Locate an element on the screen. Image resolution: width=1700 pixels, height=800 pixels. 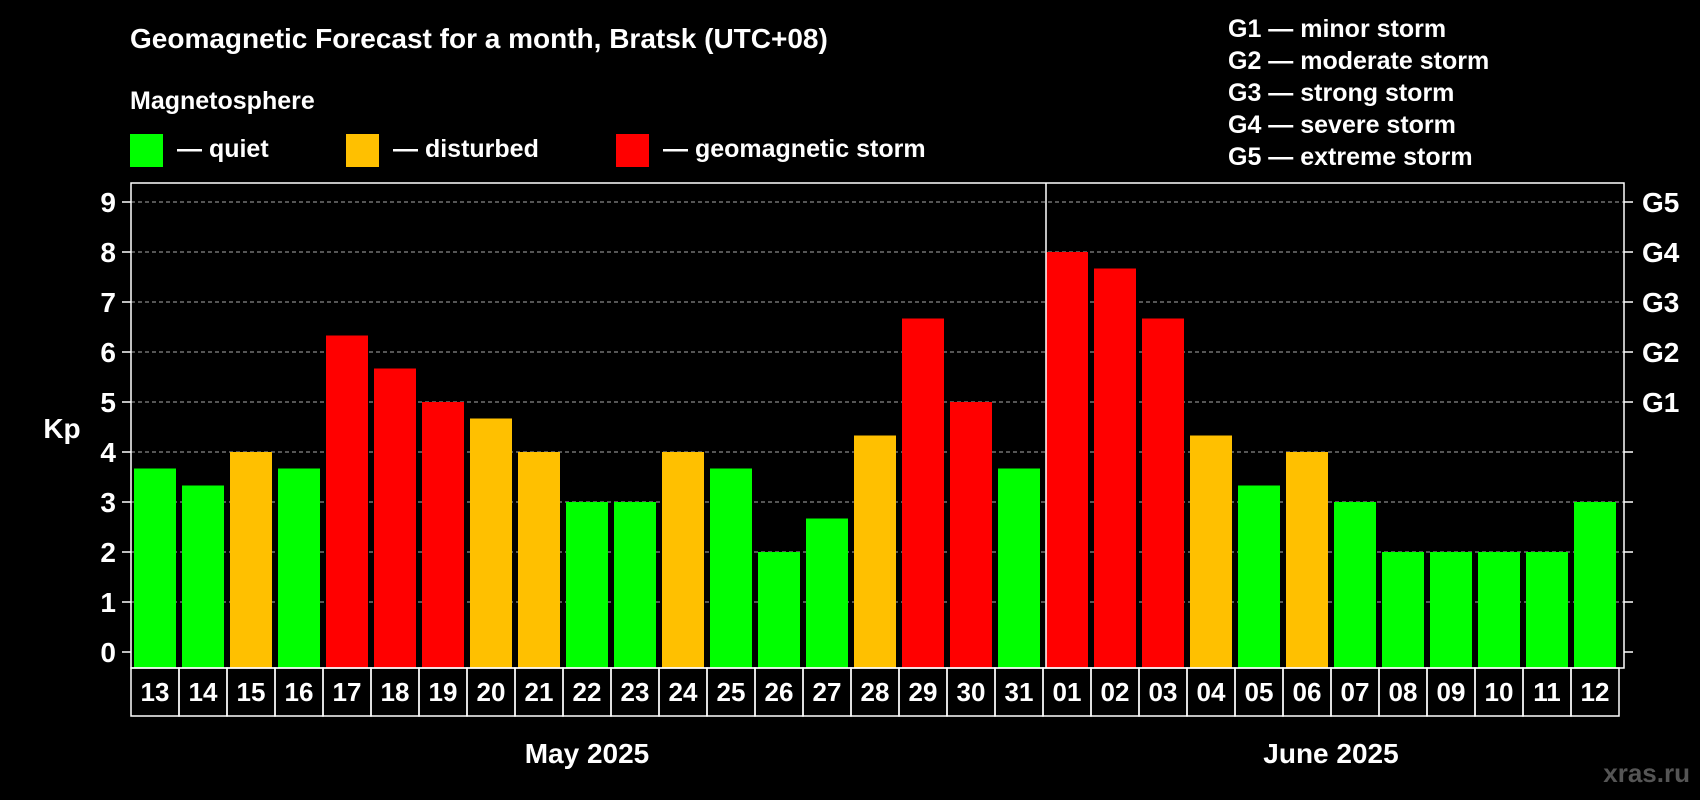
x-tick-label: 03 is located at coordinates (1163, 692).